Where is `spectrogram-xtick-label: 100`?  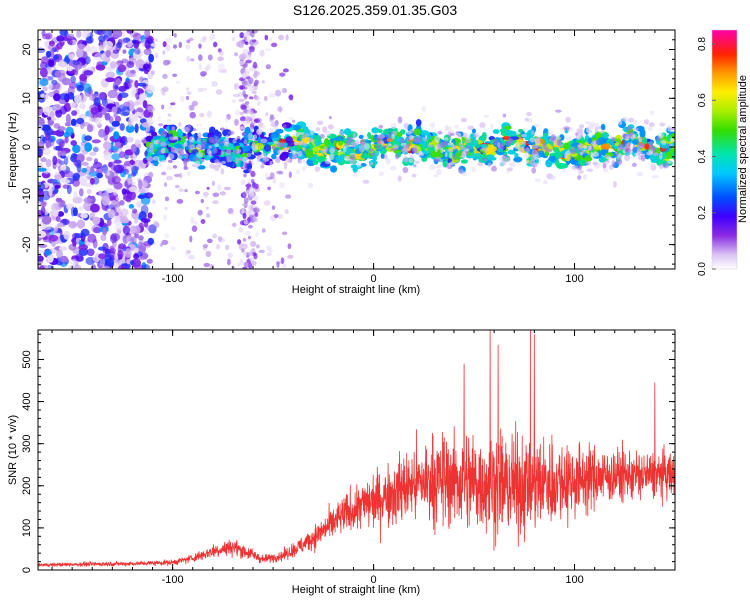 spectrogram-xtick-label: 100 is located at coordinates (574, 279).